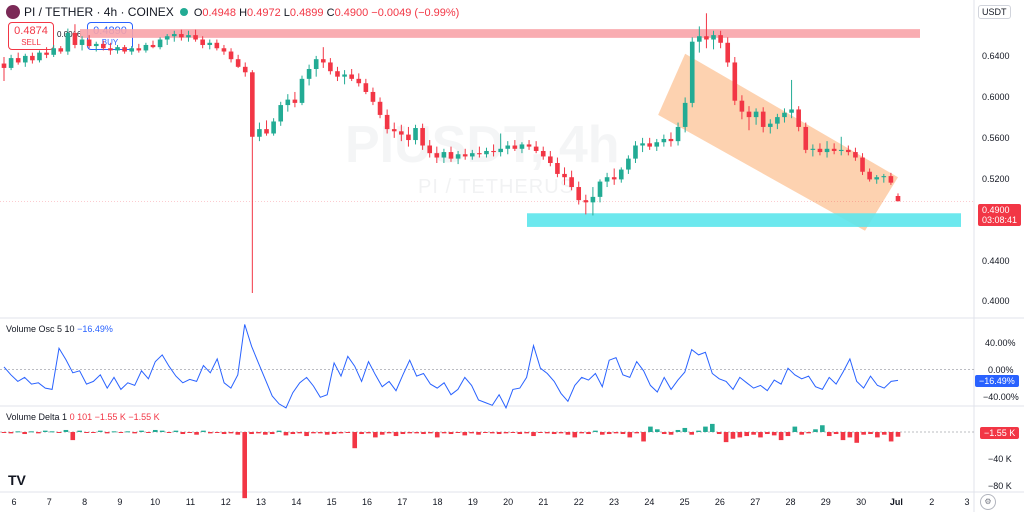 This screenshot has height=512, width=1024. What do you see at coordinates (37, 417) in the screenshot?
I see `volume-delta-title: Volume Delta 1` at bounding box center [37, 417].